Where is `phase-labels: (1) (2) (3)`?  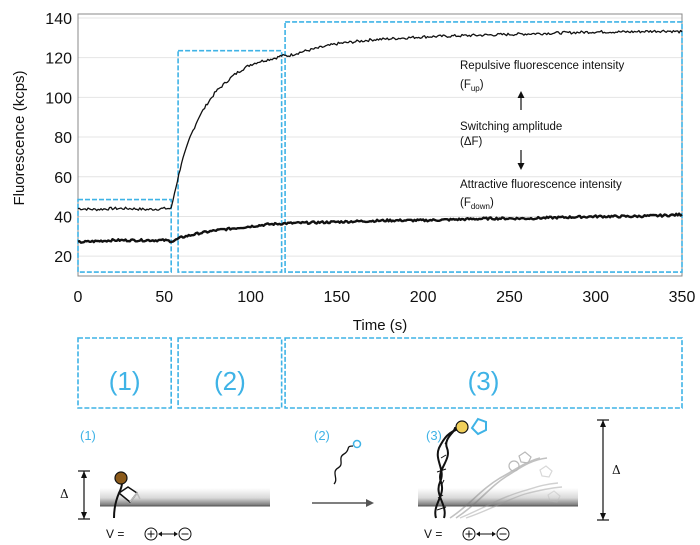 phase-labels: (1) (2) (3) is located at coordinates (380, 373).